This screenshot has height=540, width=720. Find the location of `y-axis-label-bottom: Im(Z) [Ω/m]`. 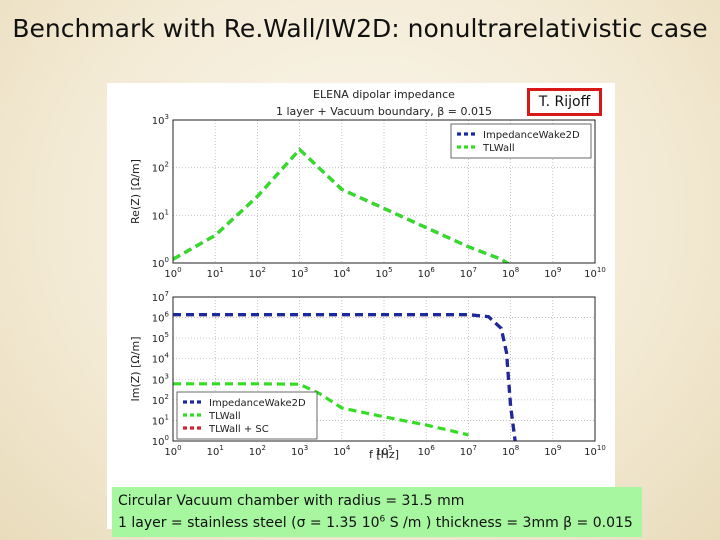

y-axis-label-bottom: Im(Z) [Ω/m] is located at coordinates (135, 369).